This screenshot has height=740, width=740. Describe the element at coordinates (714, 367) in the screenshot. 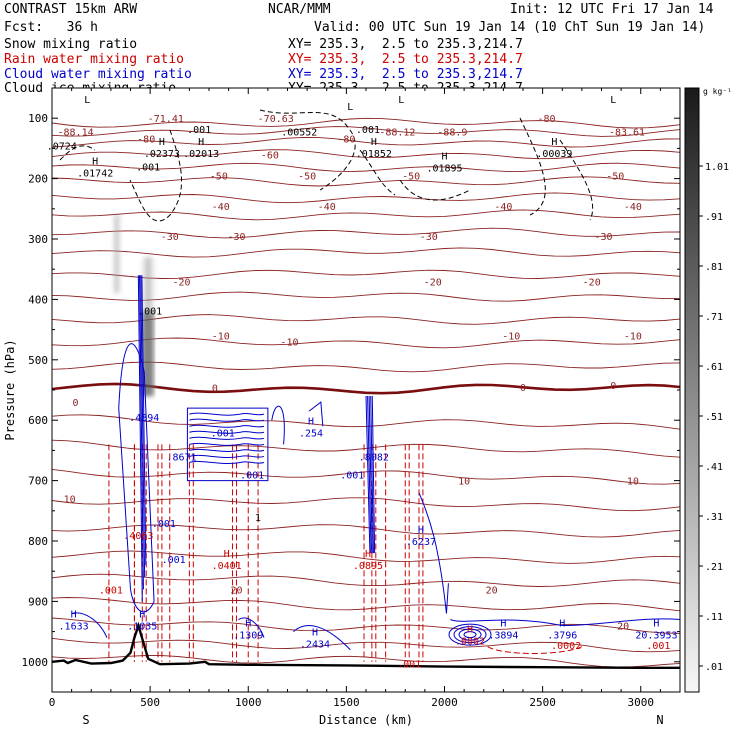

I see `colorbar-tick-label: .61` at that location.